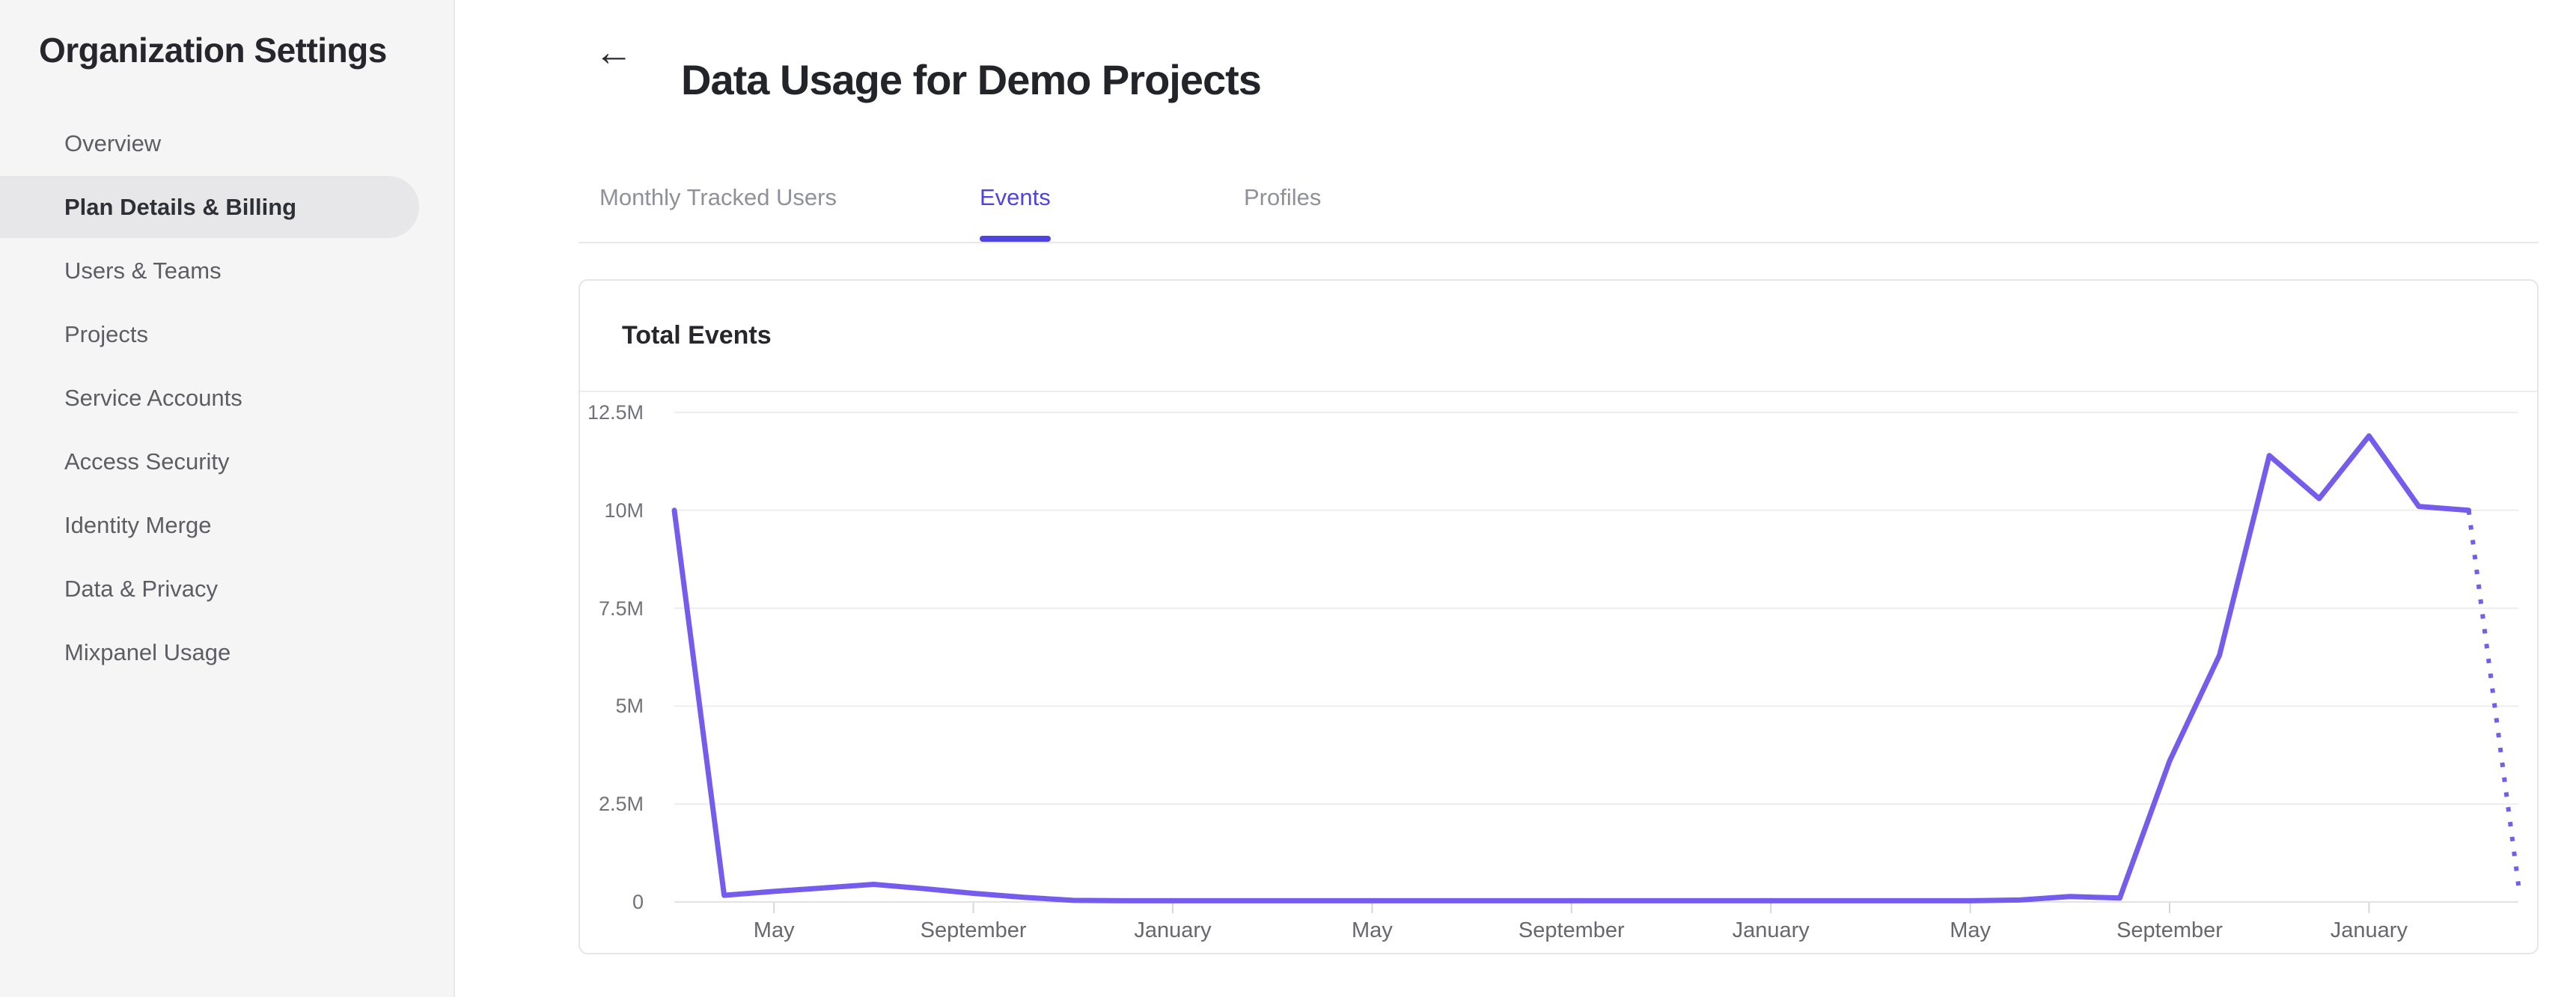  What do you see at coordinates (180, 206) in the screenshot?
I see `sidebar-item-label: Plan Details & Billing` at bounding box center [180, 206].